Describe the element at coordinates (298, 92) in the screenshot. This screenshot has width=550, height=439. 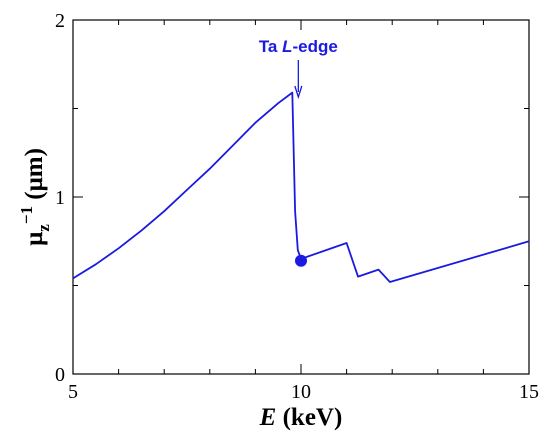
I see `annotation-arrow-head` at that location.